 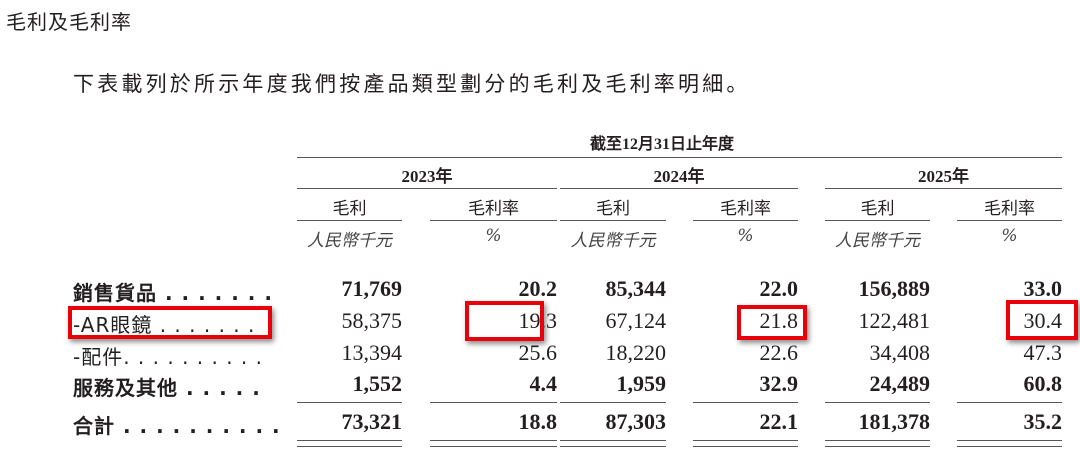 What do you see at coordinates (504, 321) in the screenshot?
I see `highlight-box-2023-margin` at bounding box center [504, 321].